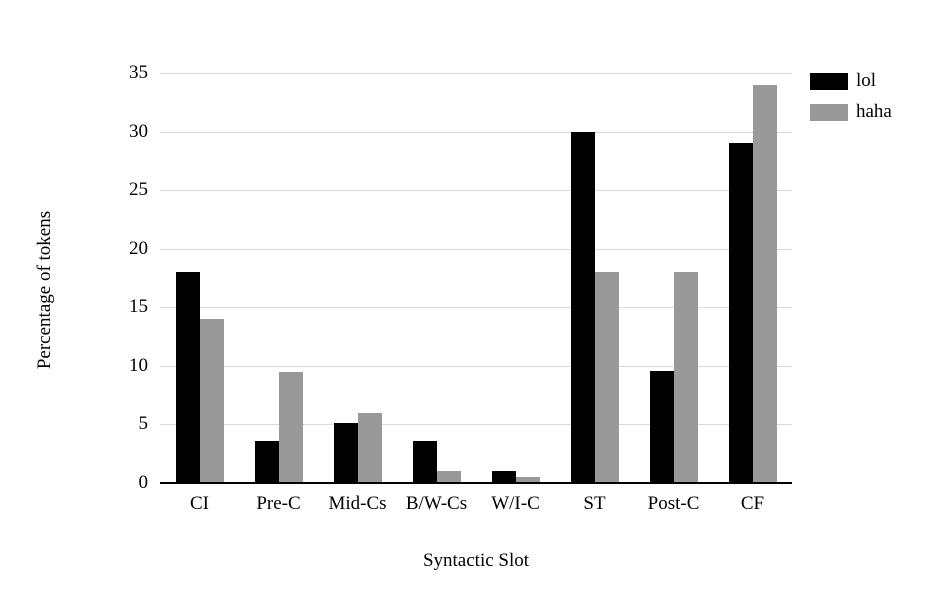  I want to click on legend-swatch-lol, so click(829, 81).